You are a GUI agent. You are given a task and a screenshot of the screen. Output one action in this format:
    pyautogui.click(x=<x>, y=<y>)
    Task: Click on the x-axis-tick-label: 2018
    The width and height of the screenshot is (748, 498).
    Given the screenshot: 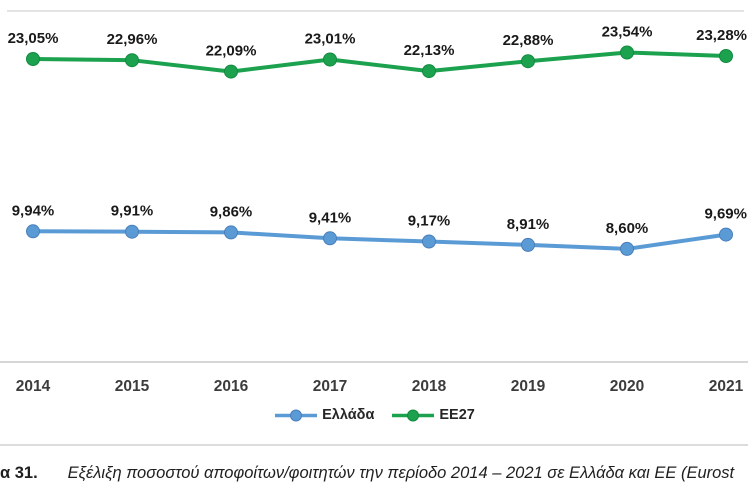 What is the action you would take?
    pyautogui.click(x=429, y=386)
    